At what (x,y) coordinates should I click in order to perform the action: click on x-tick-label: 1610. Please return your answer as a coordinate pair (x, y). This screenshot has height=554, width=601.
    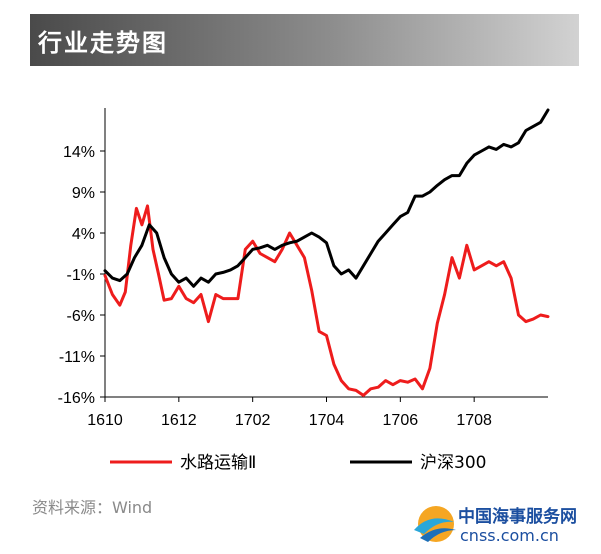
    Looking at the image, I should click on (105, 420).